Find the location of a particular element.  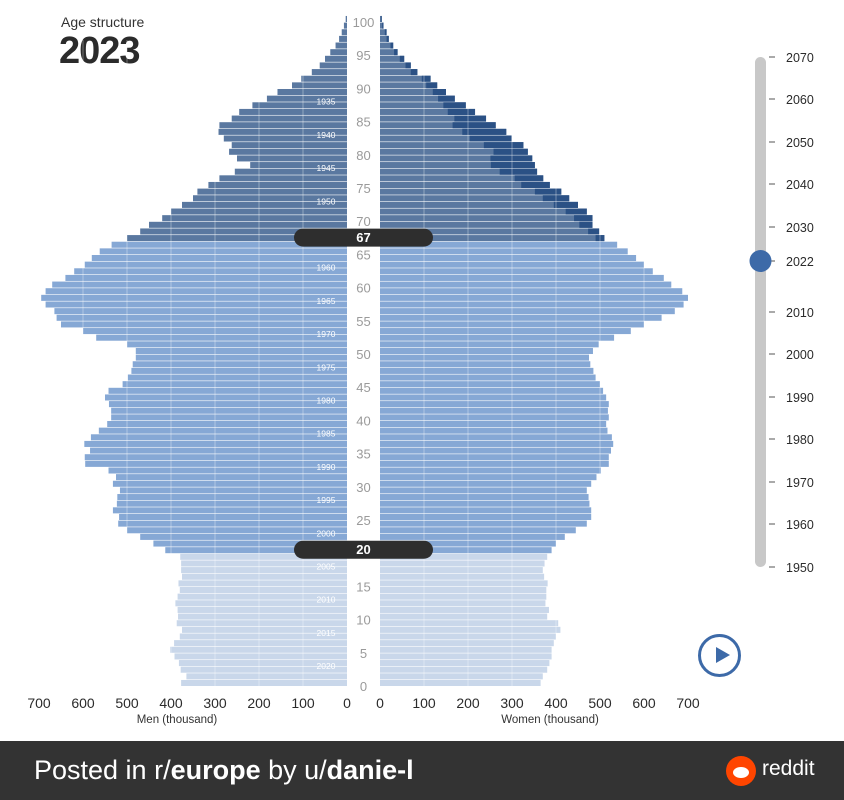

timeline-tick-label: 1950 is located at coordinates (800, 568).